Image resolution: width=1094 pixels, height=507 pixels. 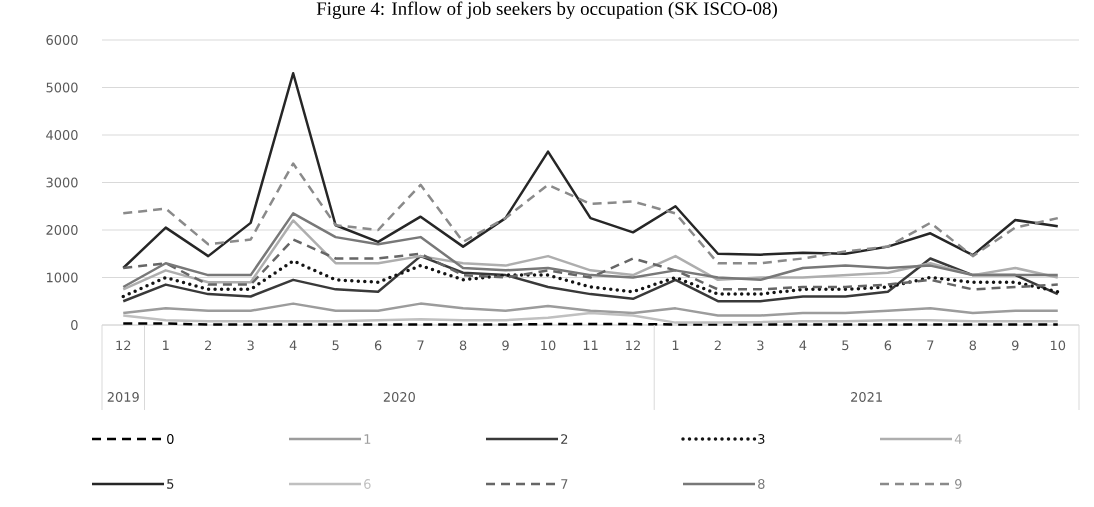 What do you see at coordinates (958, 439) in the screenshot?
I see `text: 4` at bounding box center [958, 439].